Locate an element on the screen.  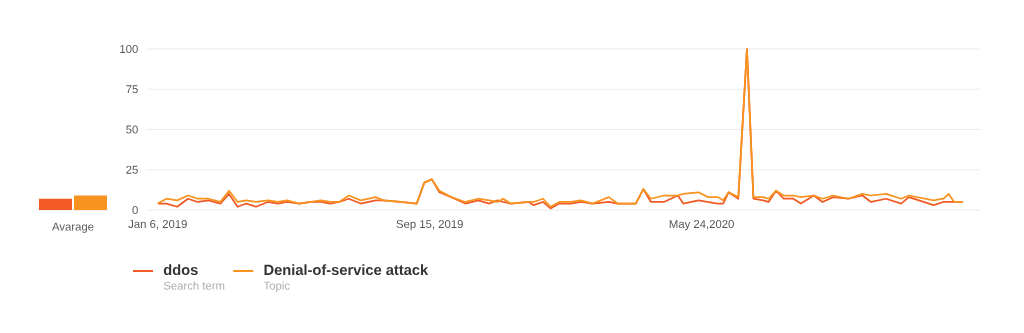
legend-label: Denial-of-service attack is located at coordinates (346, 270).